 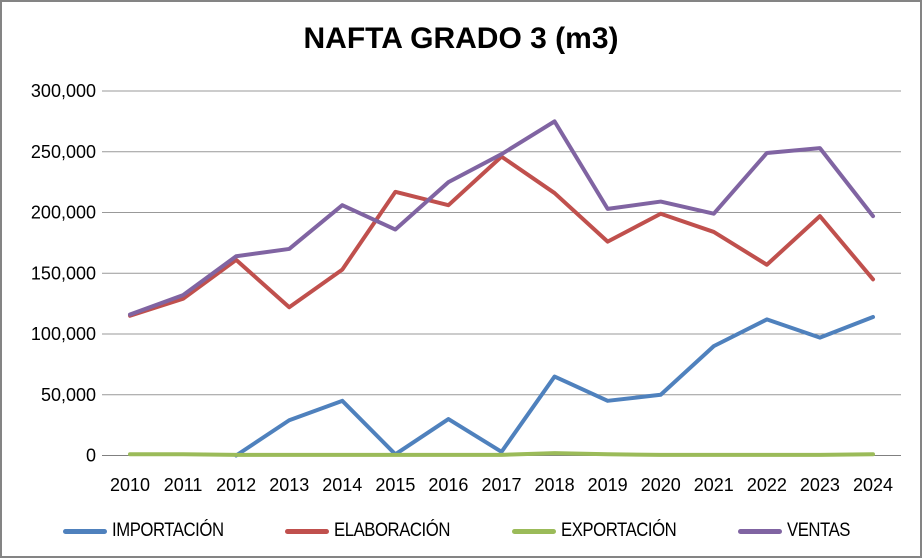 I want to click on legend-label: EXPORTACIÓN, so click(x=618, y=530).